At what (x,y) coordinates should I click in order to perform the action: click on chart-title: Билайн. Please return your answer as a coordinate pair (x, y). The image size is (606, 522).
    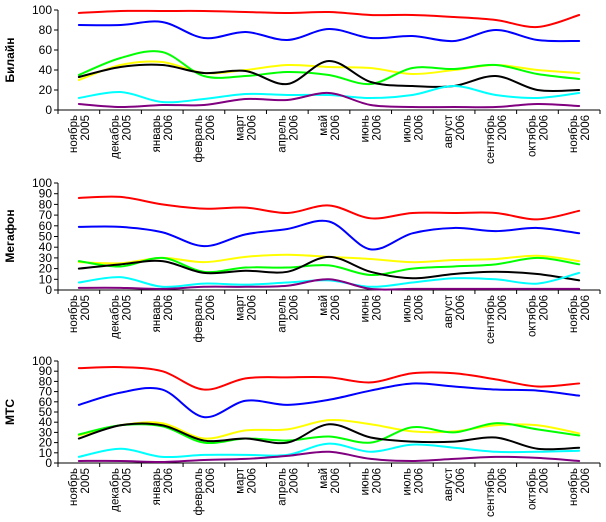
    Looking at the image, I should click on (10, 60).